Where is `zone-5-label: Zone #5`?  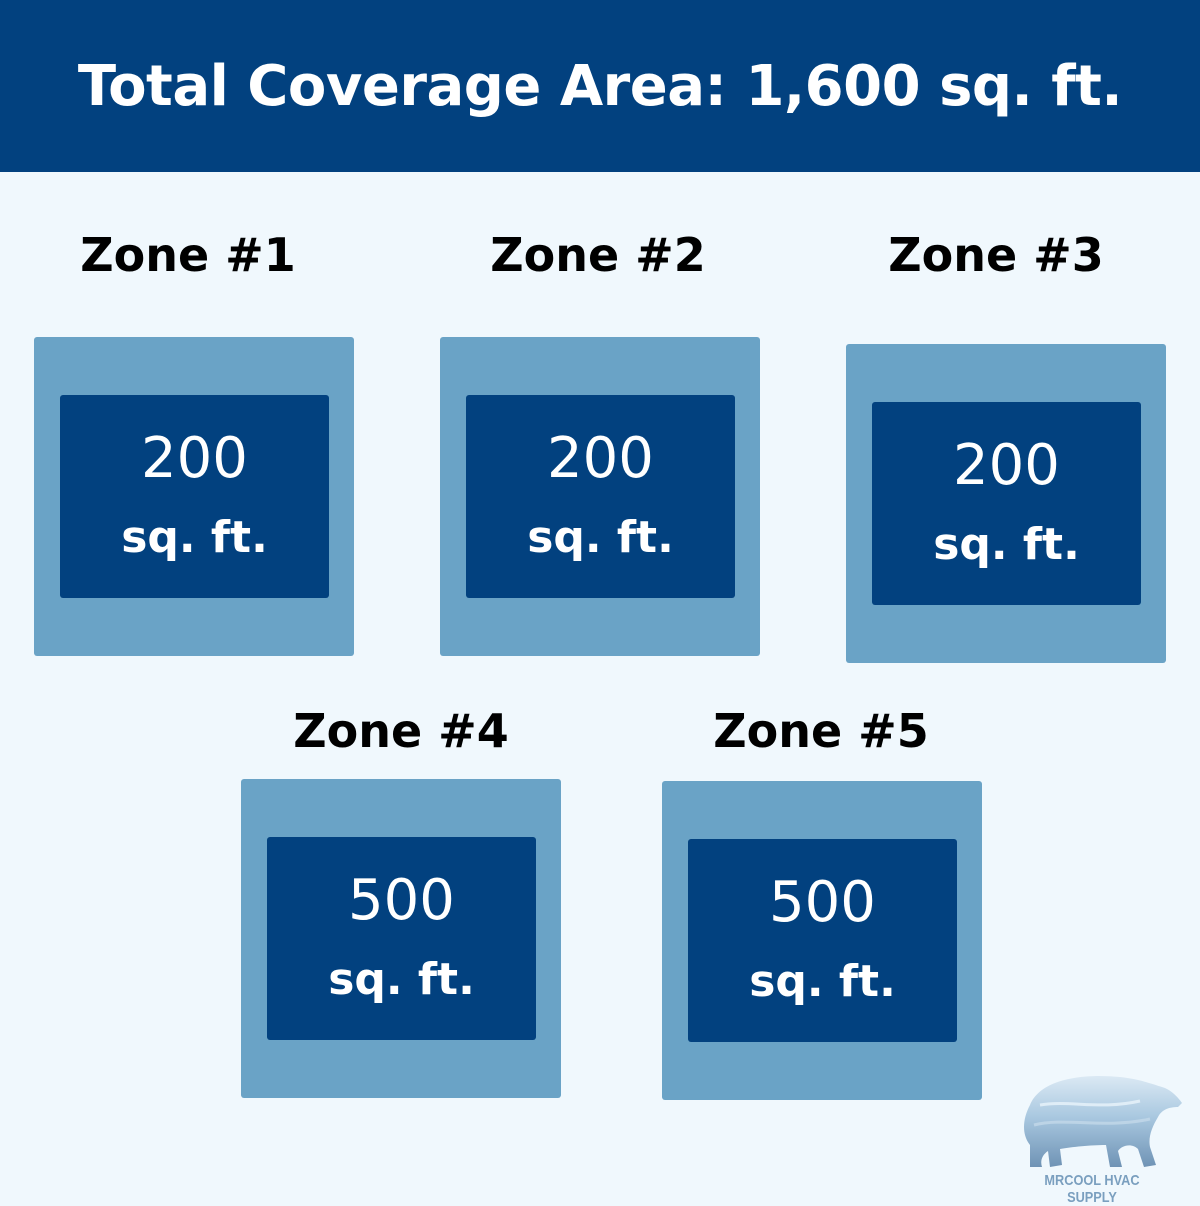 zone-5-label: Zone #5 is located at coordinates (821, 731).